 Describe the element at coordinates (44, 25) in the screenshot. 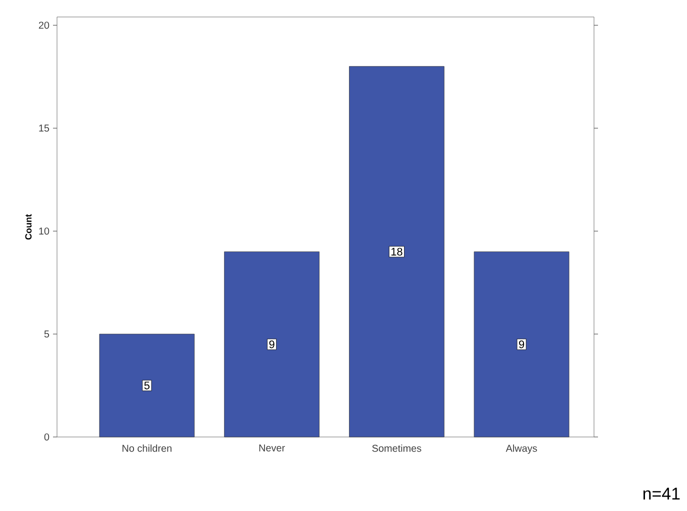

I see `y-tick-label: 20` at that location.